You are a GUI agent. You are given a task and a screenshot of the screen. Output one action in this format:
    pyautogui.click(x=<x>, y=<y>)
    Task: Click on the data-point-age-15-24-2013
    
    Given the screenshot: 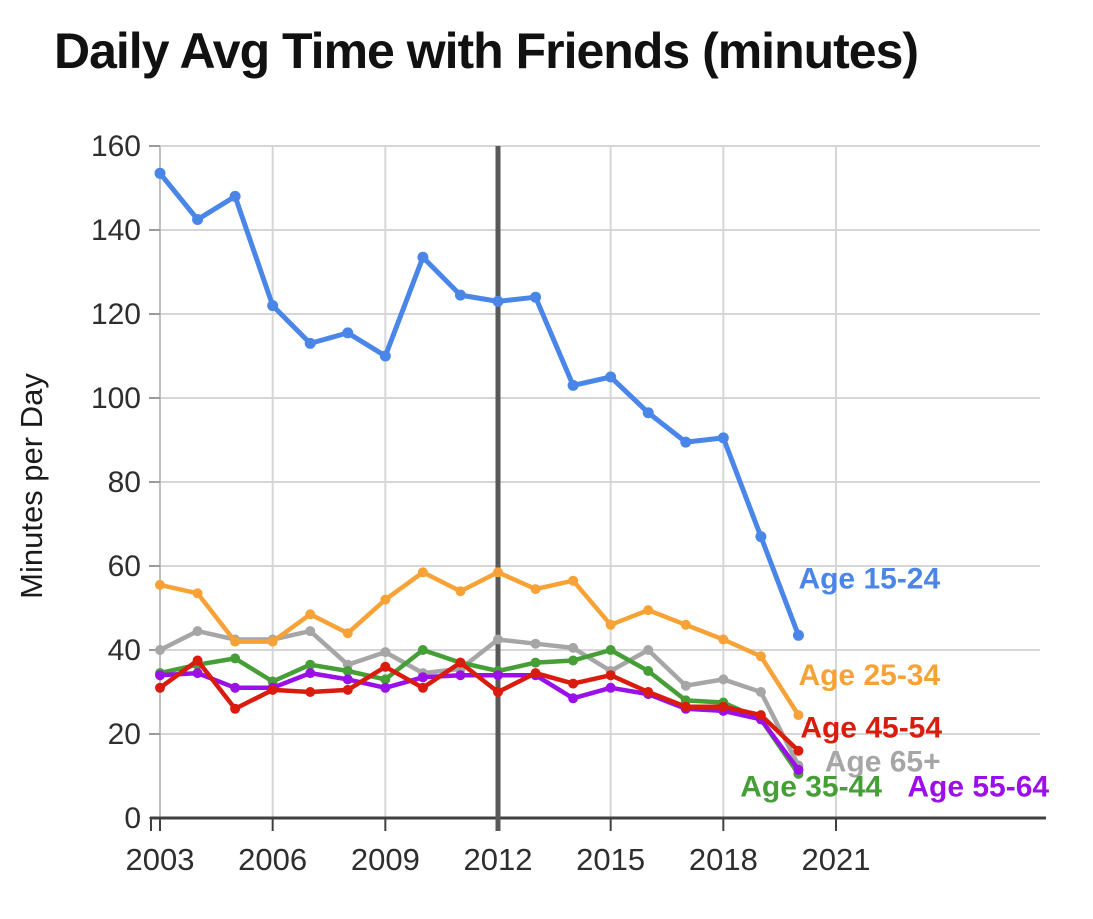 What is the action you would take?
    pyautogui.click(x=536, y=297)
    